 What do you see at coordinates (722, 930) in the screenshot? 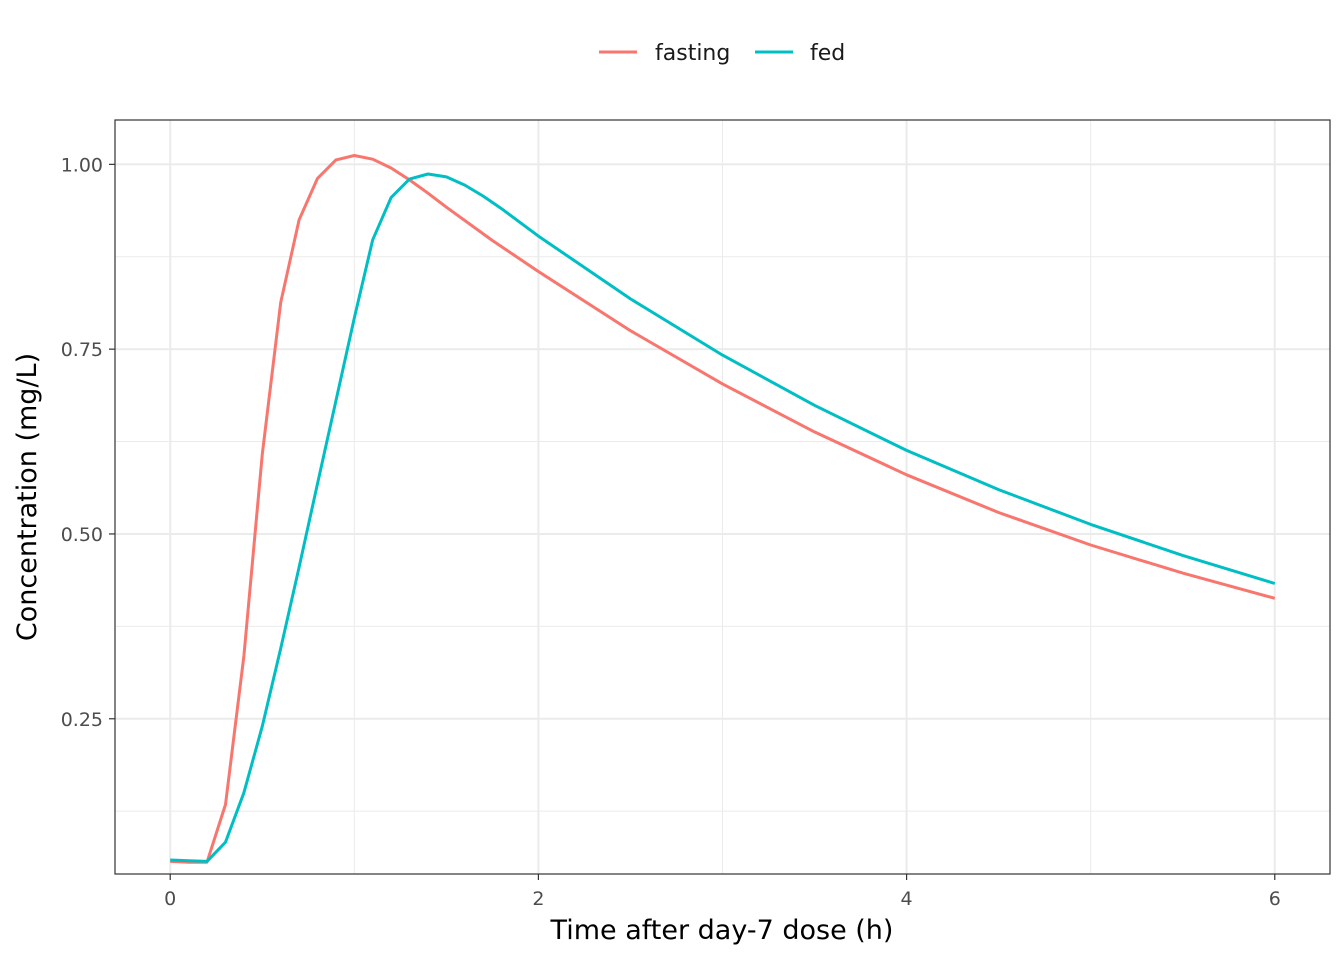
I see `x-axis-title: Time after day-7 dose (h)` at bounding box center [722, 930].